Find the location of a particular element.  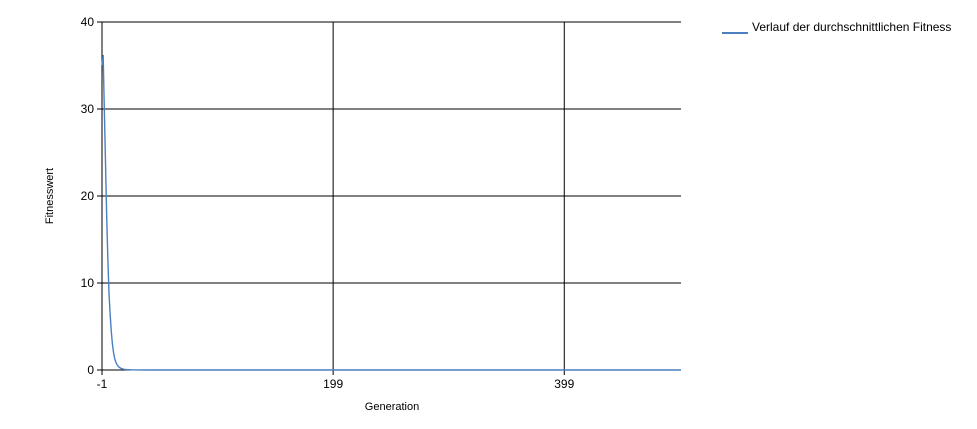

x-tick-label: 399 is located at coordinates (564, 384).